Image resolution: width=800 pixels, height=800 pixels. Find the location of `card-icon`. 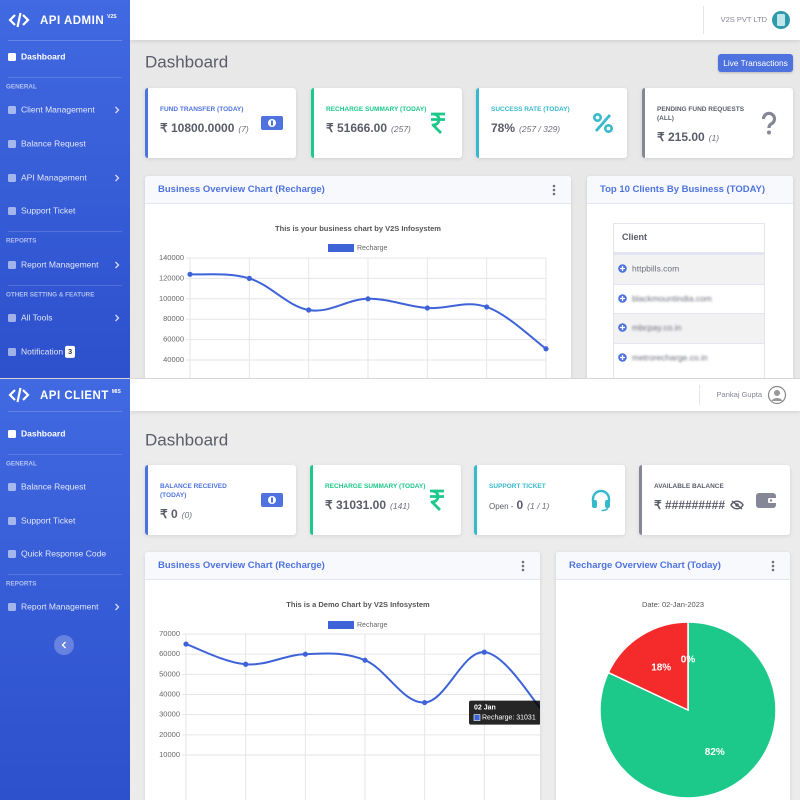

card-icon is located at coordinates (272, 123).